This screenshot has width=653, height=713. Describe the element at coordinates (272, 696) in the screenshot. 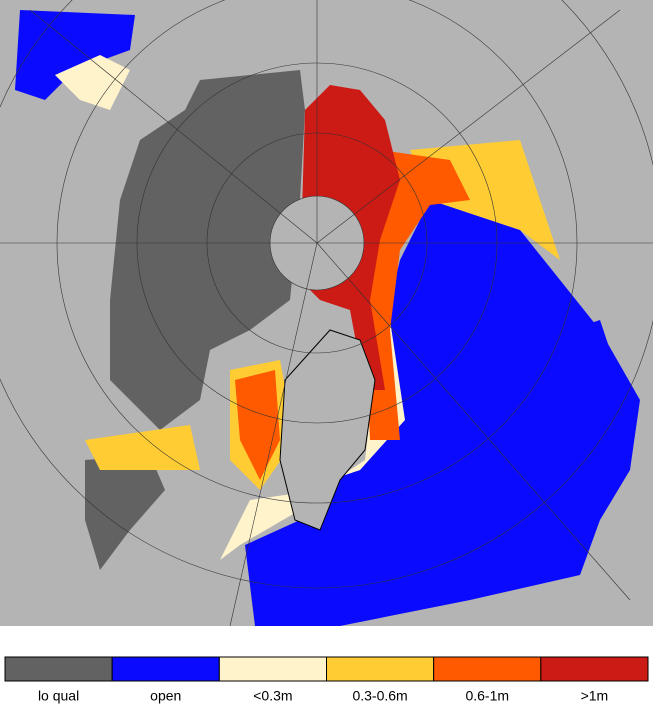

I see `legend-label: <0.3m` at that location.